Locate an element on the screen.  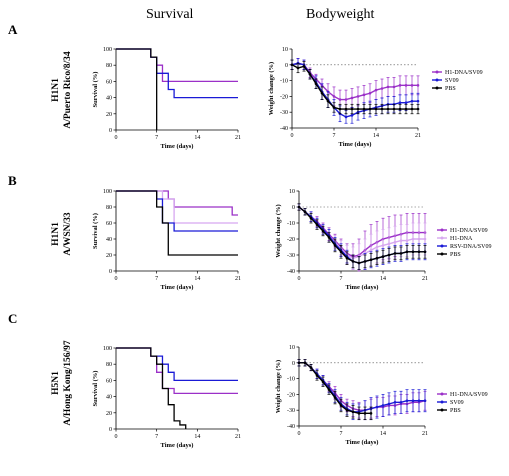
legend-label: SV09 is located at coordinates (457, 403).